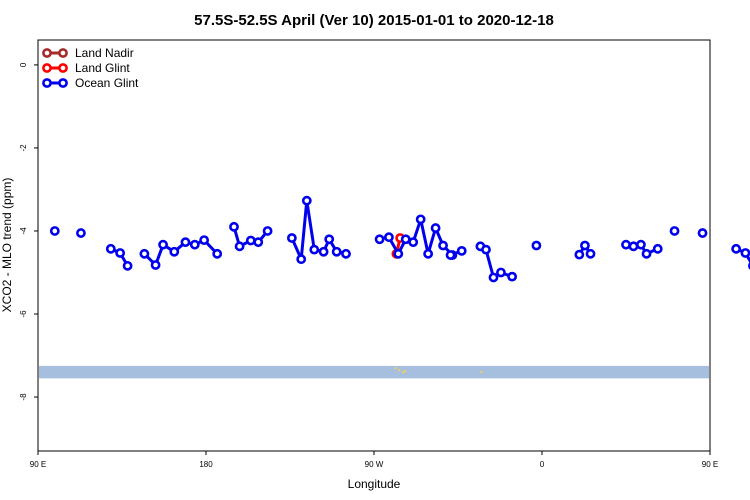  Describe the element at coordinates (374, 464) in the screenshot. I see `x-tick-label: 90 W` at that location.